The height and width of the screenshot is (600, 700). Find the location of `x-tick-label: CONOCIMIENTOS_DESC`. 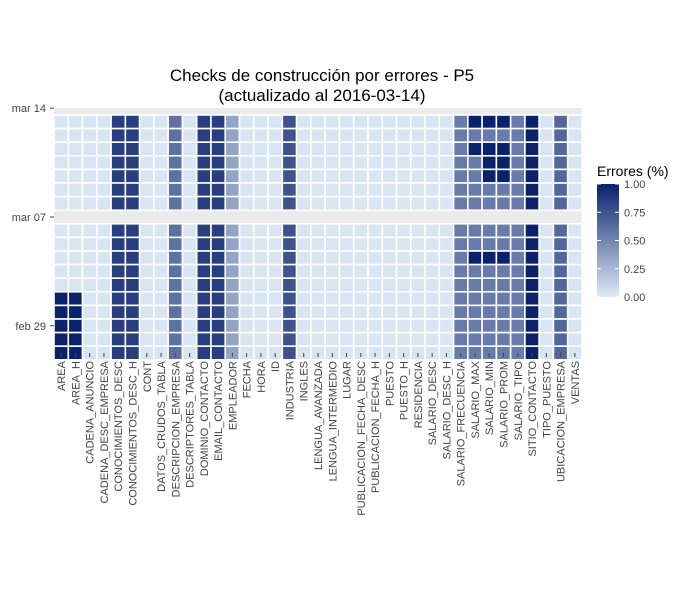

x-tick-label: CONOCIMIENTOS_DESC is located at coordinates (119, 426).